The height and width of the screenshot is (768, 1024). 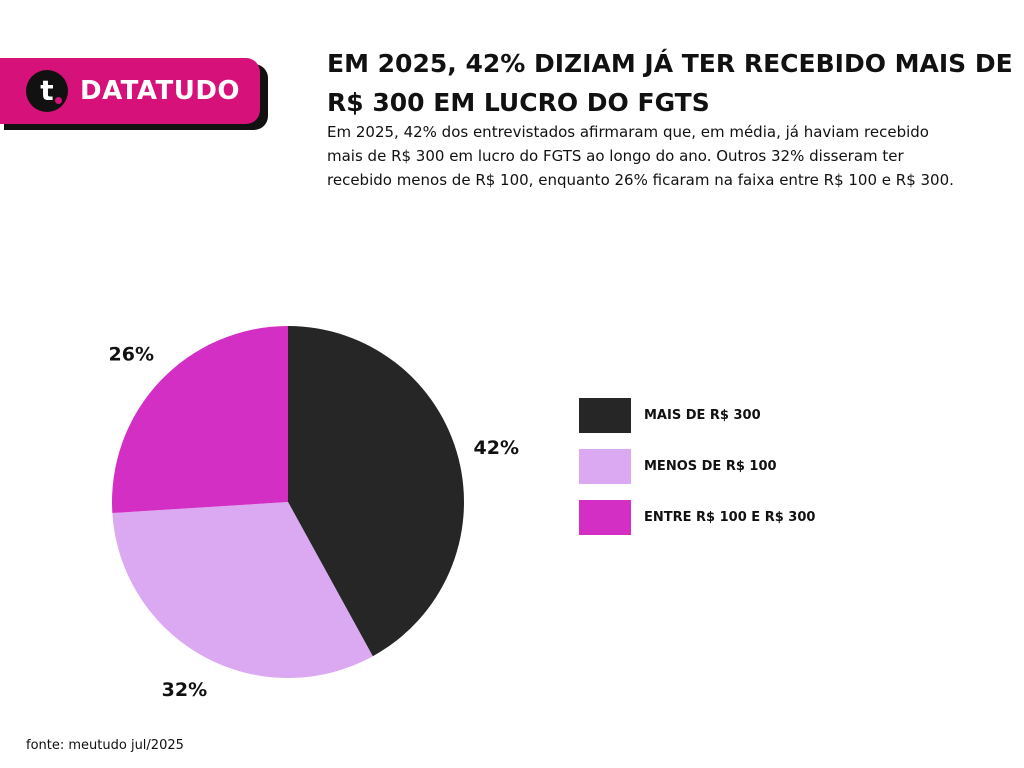 What do you see at coordinates (184, 690) in the screenshot?
I see `slice-label-1: 32%` at bounding box center [184, 690].